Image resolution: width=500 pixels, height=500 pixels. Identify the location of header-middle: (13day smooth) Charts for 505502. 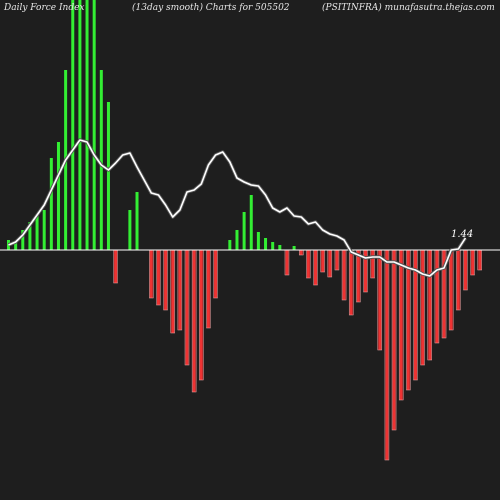
(211, 7).